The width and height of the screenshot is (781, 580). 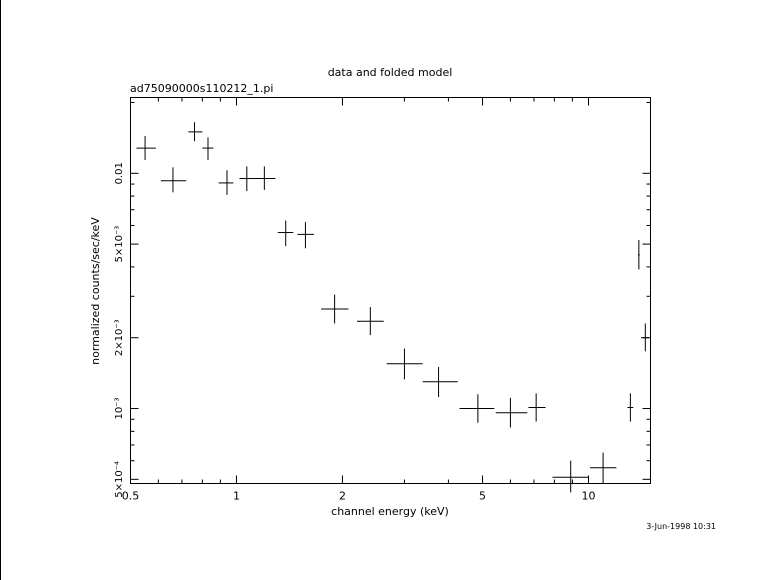 I want to click on y-tick-label: 5×10⁻³, so click(x=119, y=244).